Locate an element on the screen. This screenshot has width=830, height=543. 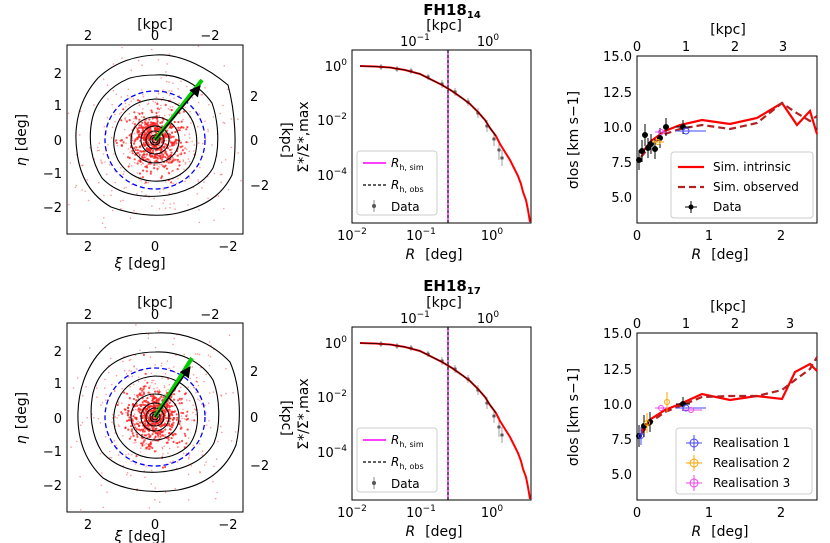
disp-ylabel: σlos [km s−1] is located at coordinates (574, 417).